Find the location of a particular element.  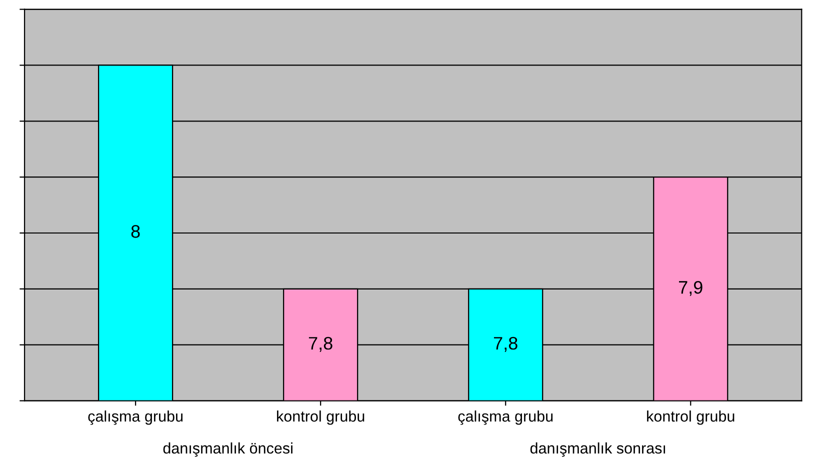

text: danışmanlık öncesi is located at coordinates (227, 449).